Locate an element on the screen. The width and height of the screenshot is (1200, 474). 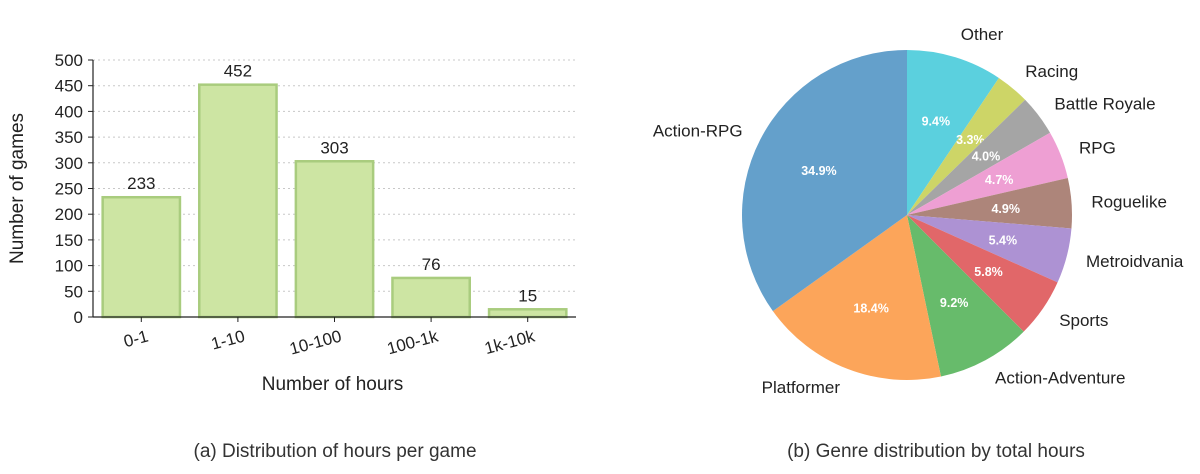
y-tick-label: 300 is located at coordinates (69, 163).